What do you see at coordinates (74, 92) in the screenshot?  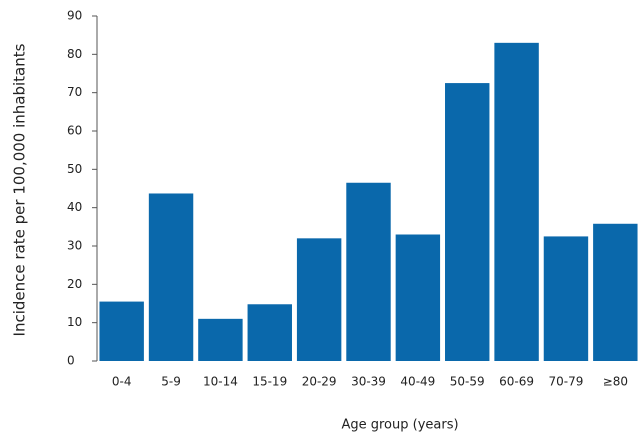 I see `y-tick-label: 70` at bounding box center [74, 92].